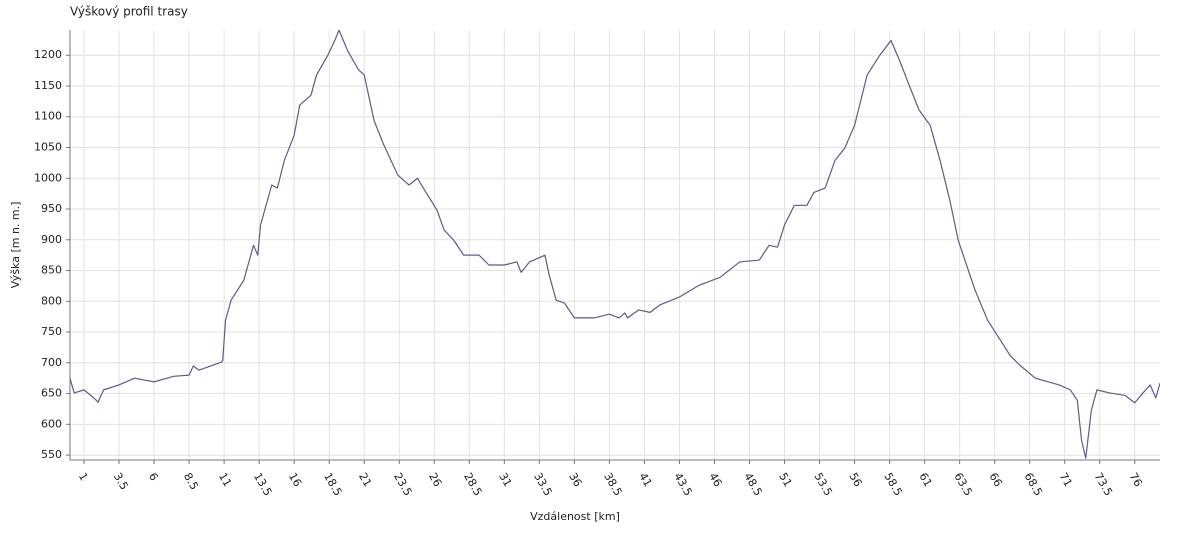 The width and height of the screenshot is (1200, 550). What do you see at coordinates (333, 484) in the screenshot?
I see `x-tick-label: 18.5` at bounding box center [333, 484].